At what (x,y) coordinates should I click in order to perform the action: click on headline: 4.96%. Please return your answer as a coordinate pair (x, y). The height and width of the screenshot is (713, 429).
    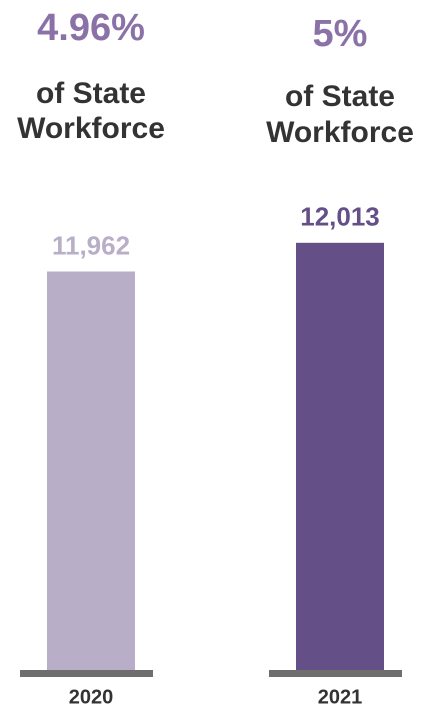
    Looking at the image, I should click on (91, 28).